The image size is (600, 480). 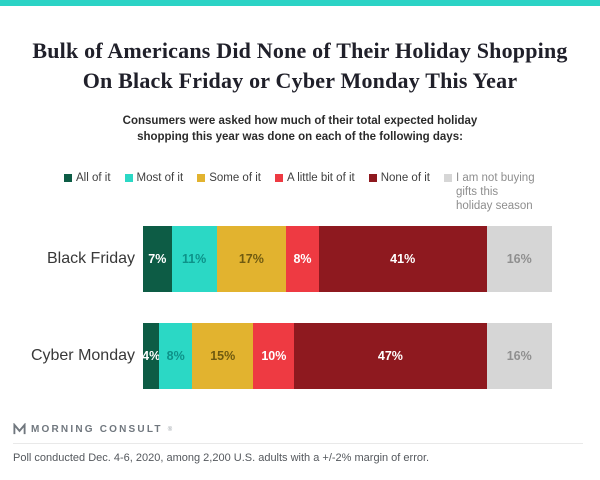 What do you see at coordinates (306, 429) in the screenshot?
I see `morning-consult-logo: MORNING CONSULT ®` at bounding box center [306, 429].